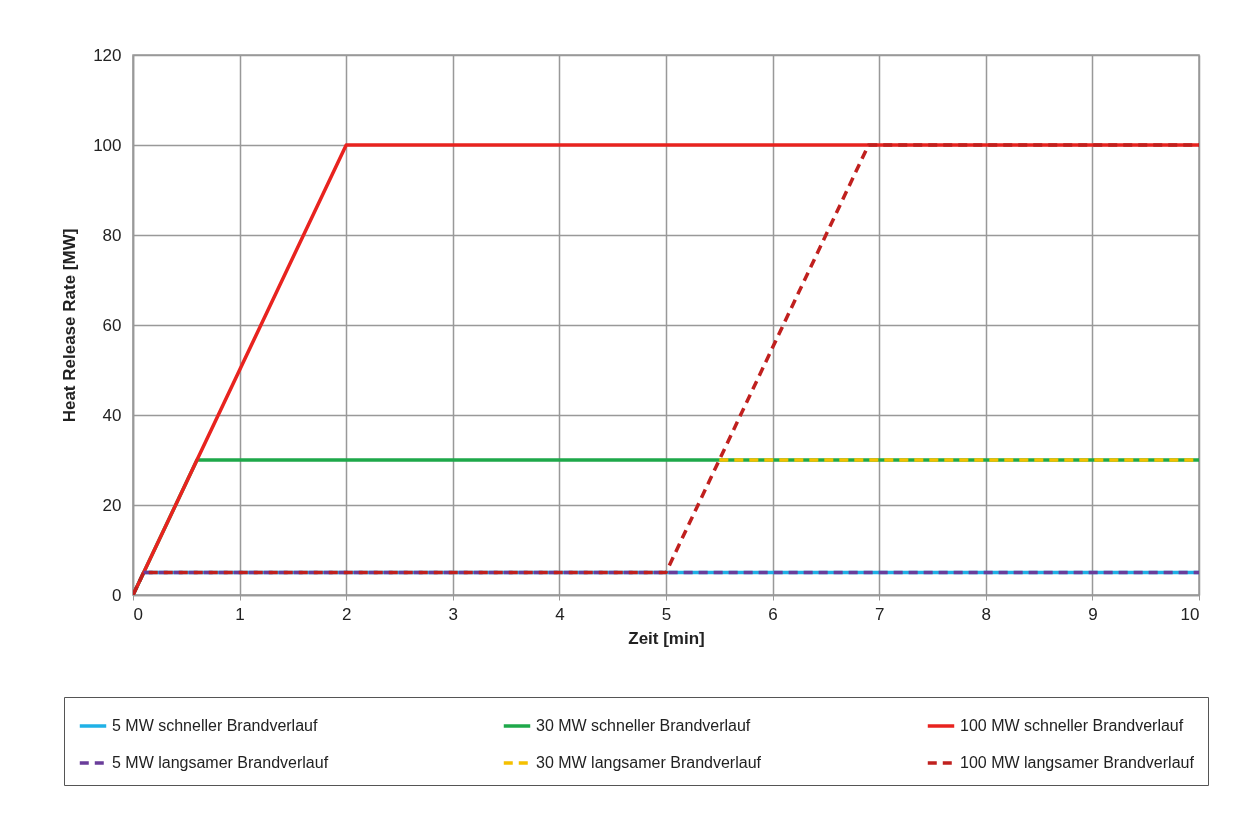 Image resolution: width=1249 pixels, height=832 pixels. Describe the element at coordinates (107, 145) in the screenshot. I see `y-tick-label: 100` at that location.